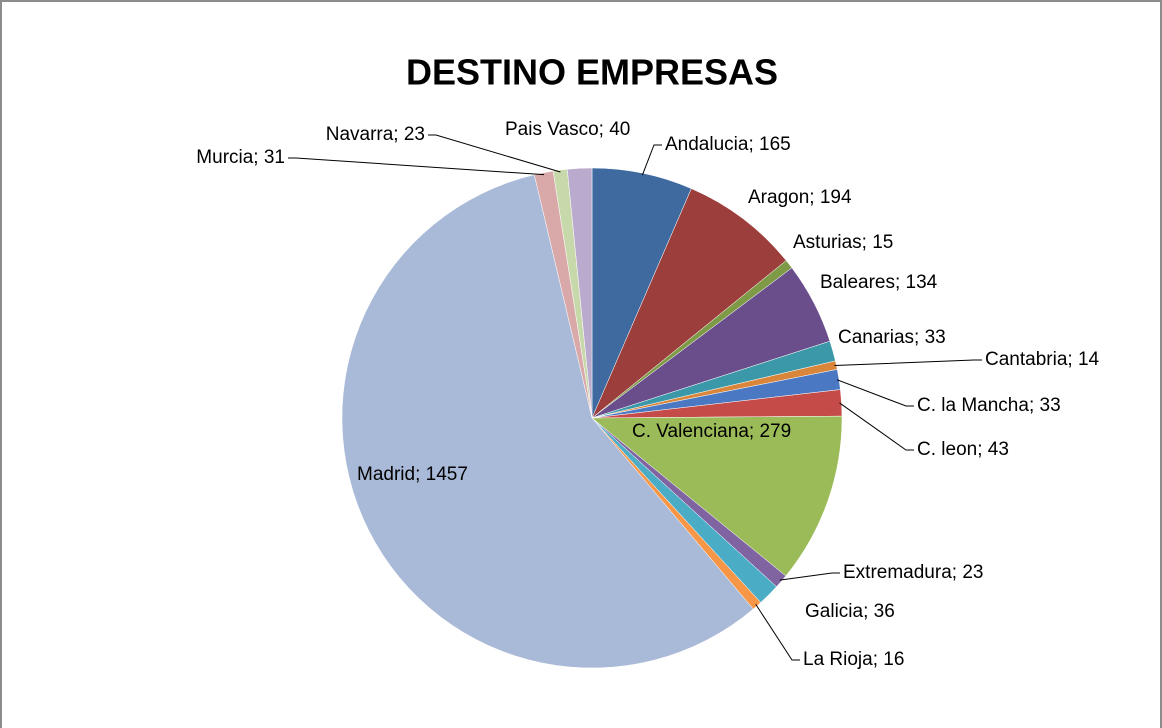 The width and height of the screenshot is (1162, 728). What do you see at coordinates (592, 72) in the screenshot?
I see `chart-title: DESTINO EMPRESAS` at bounding box center [592, 72].